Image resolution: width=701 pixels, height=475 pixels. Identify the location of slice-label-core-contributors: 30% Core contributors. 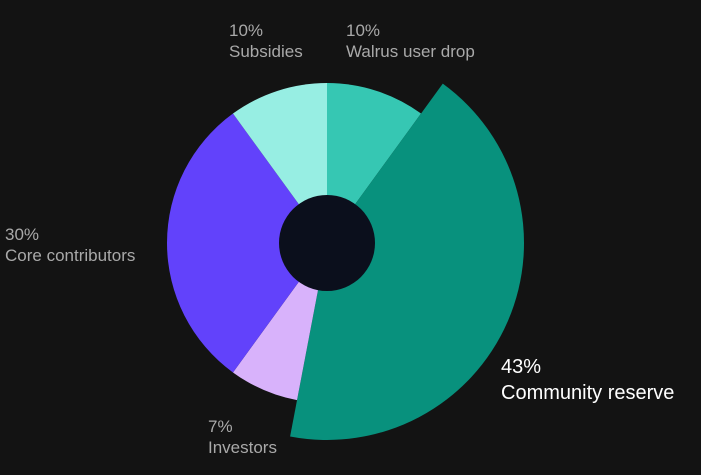
(70, 245).